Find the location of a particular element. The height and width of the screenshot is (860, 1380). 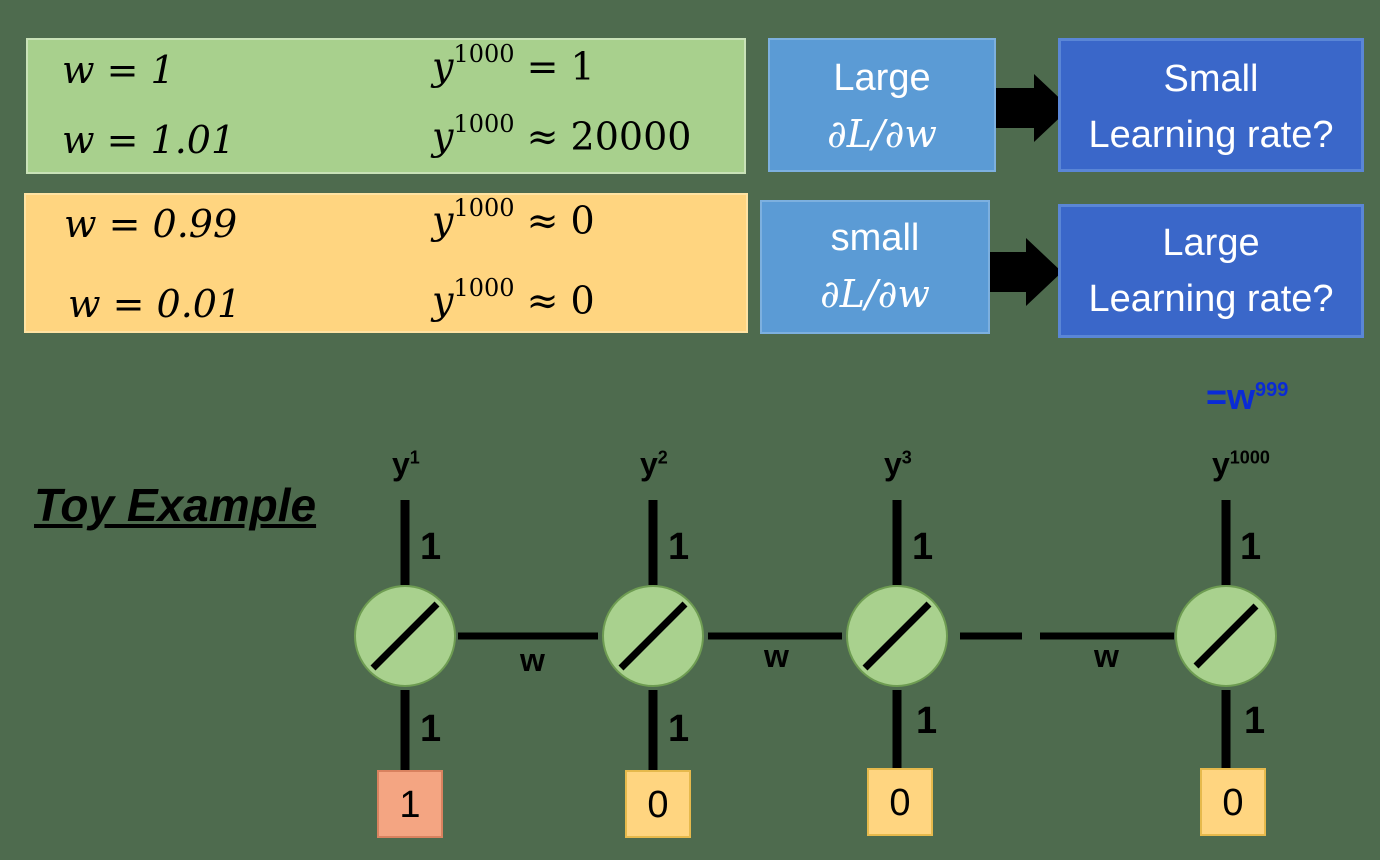

toy-example-title: Toy Example is located at coordinates (175, 505).